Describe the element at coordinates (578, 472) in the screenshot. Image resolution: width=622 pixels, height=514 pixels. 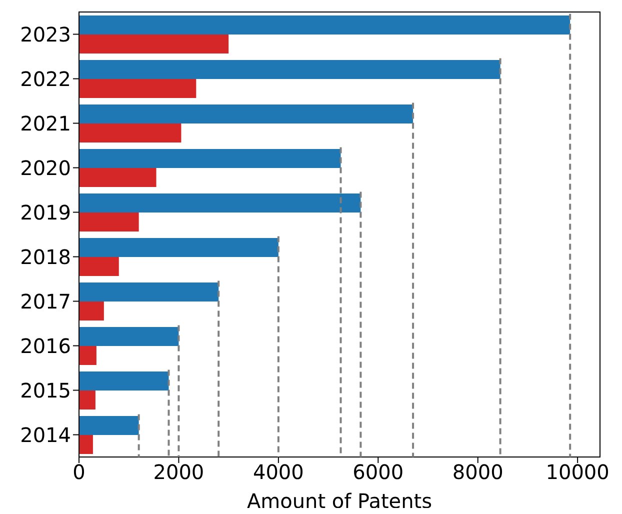
I see `x-tick-label: 10000` at that location.